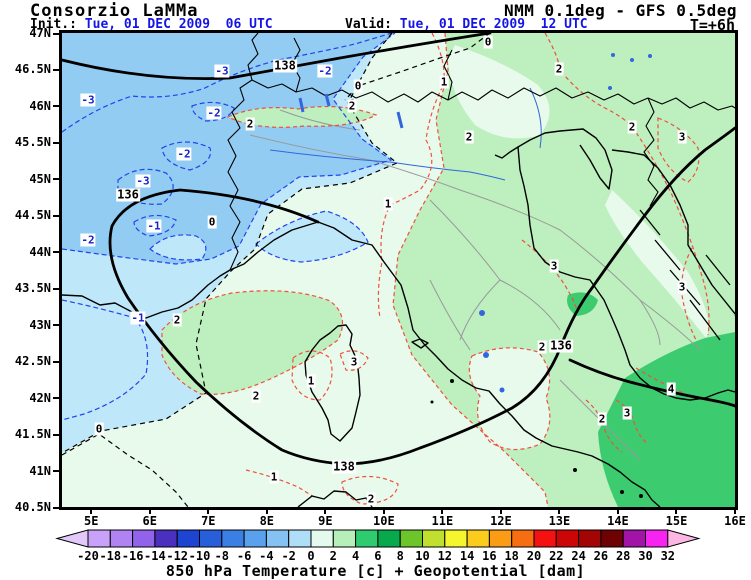 The width and height of the screenshot is (751, 580). I want to click on x-axis-label: 7E, so click(208, 521).